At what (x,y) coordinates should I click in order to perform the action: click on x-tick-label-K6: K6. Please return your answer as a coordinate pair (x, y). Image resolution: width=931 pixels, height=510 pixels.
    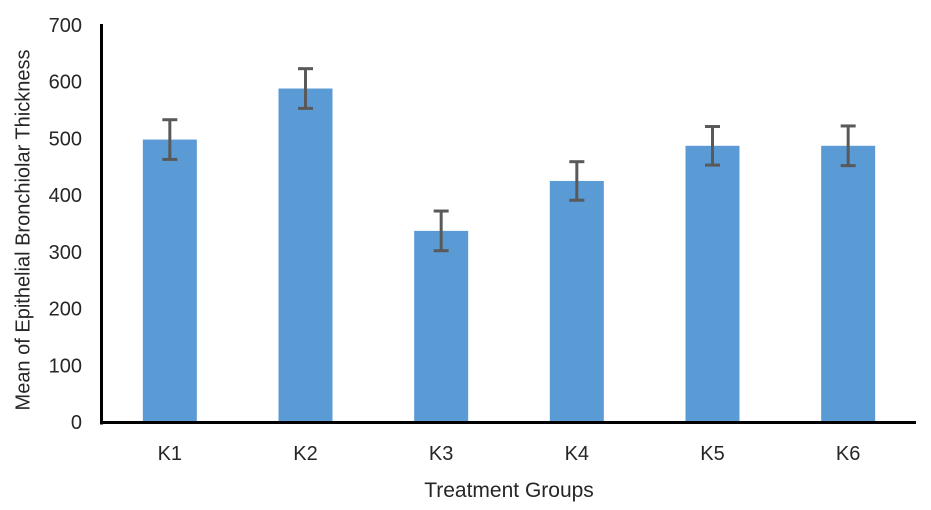
    Looking at the image, I should click on (848, 454).